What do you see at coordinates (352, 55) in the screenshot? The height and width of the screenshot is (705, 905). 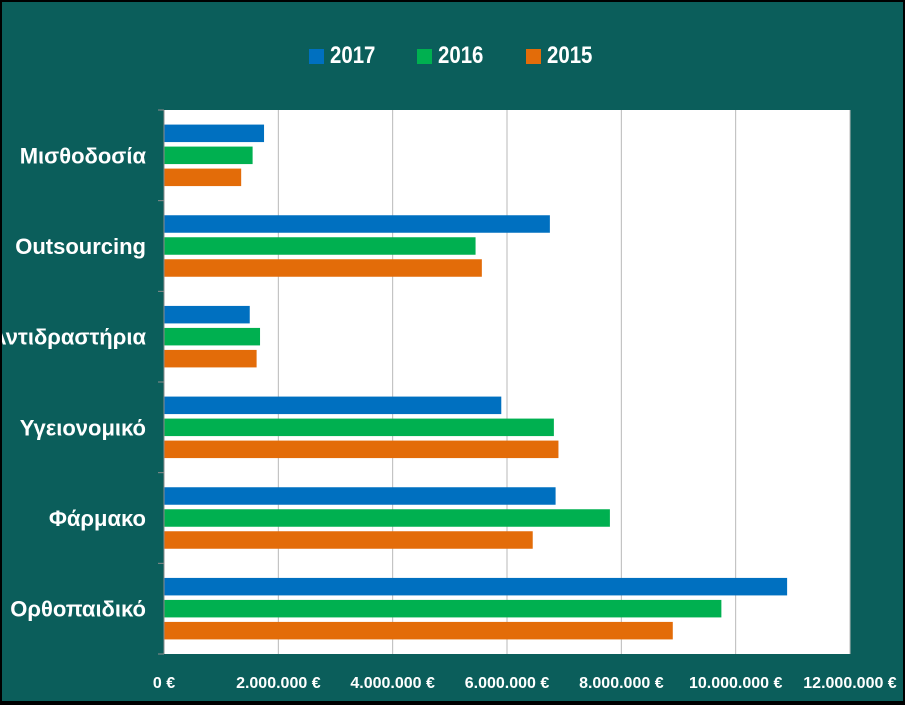 I see `legend-label-2017: 2017` at bounding box center [352, 55].